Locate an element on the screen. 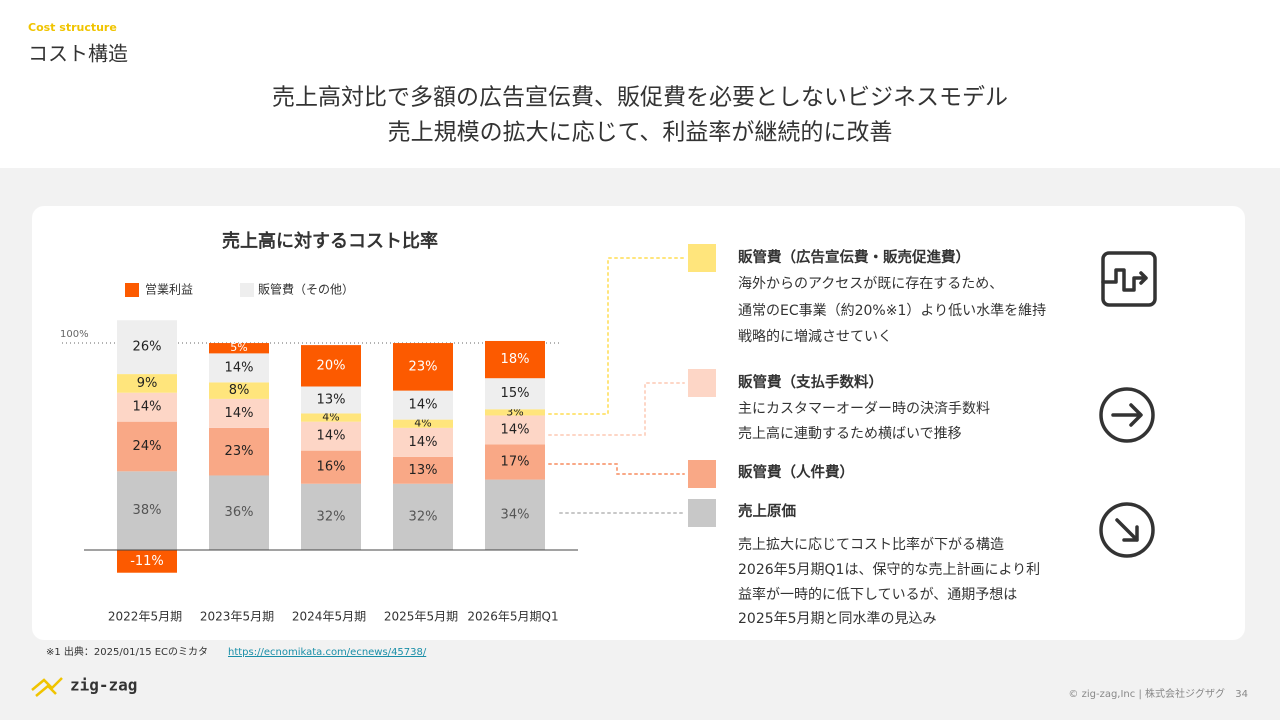  value-label: 36% is located at coordinates (239, 512).